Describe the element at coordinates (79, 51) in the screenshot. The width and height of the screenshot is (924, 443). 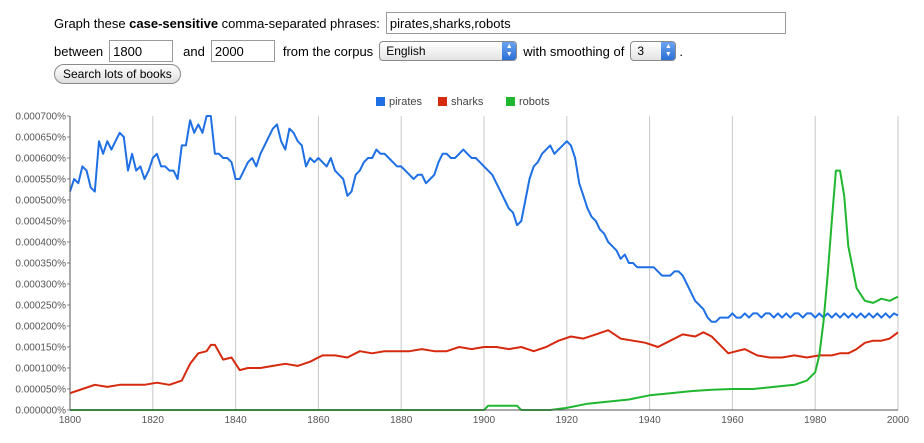
I see `between-label: between` at that location.